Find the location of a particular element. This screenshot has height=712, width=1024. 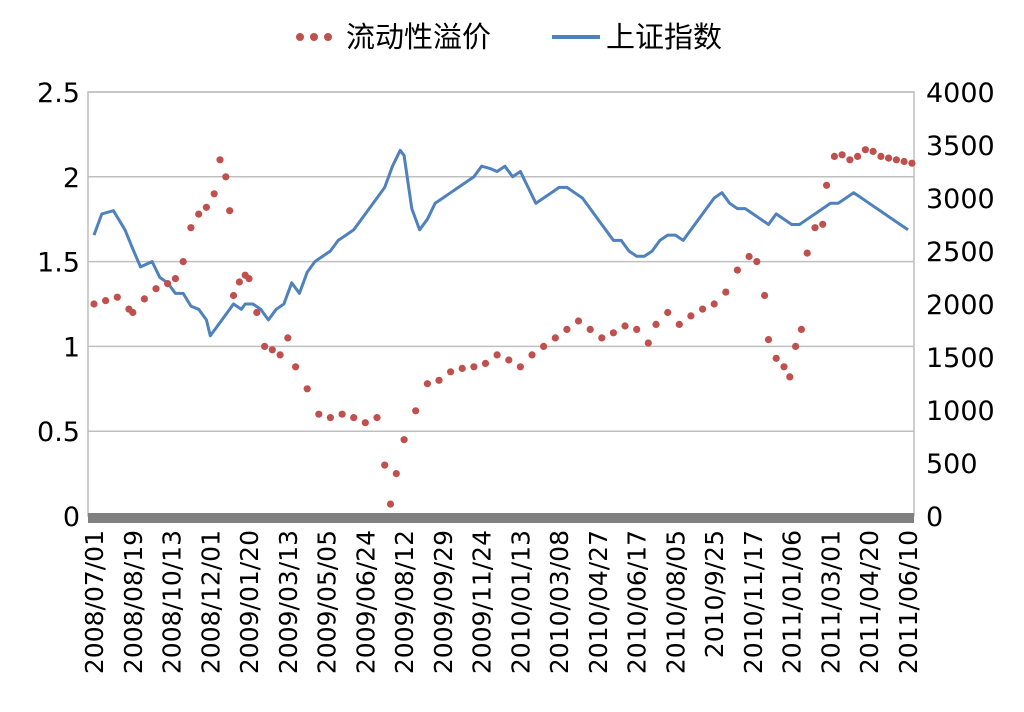

y-left-tick-label: 2.5 is located at coordinates (58, 93).